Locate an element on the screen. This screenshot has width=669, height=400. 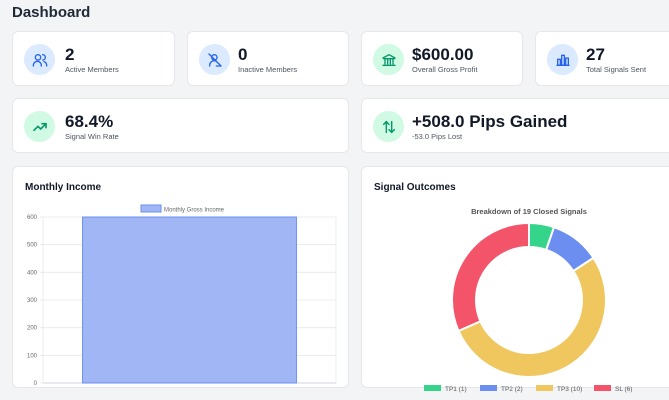
legend-swatch-tp3 is located at coordinates (544, 388).